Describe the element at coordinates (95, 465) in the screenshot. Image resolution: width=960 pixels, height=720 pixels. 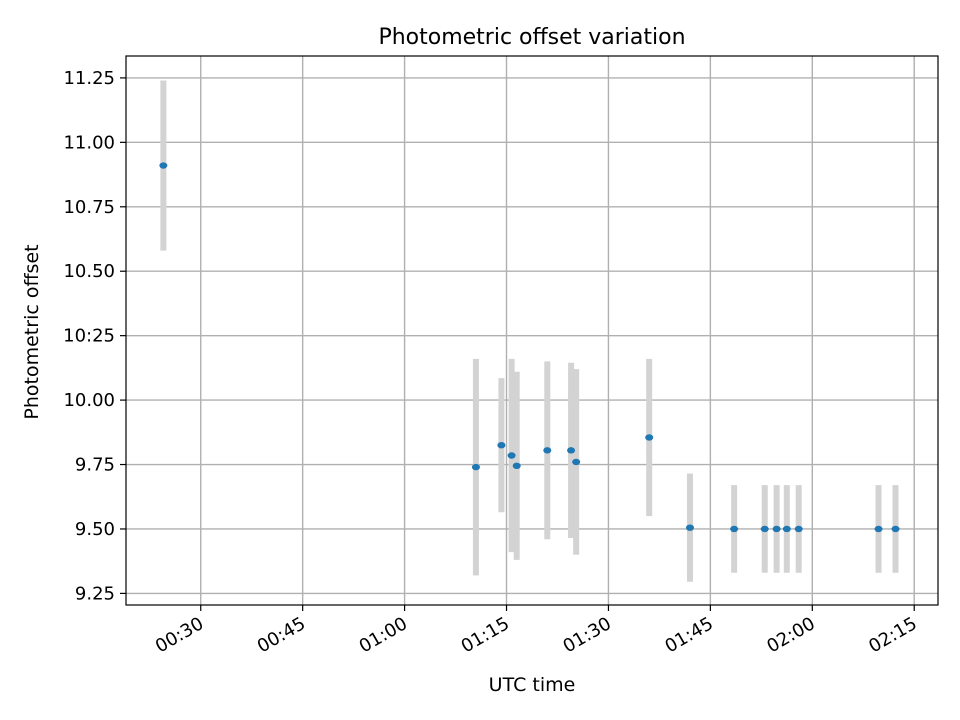
I see `y-tick-label: 9.75` at that location.